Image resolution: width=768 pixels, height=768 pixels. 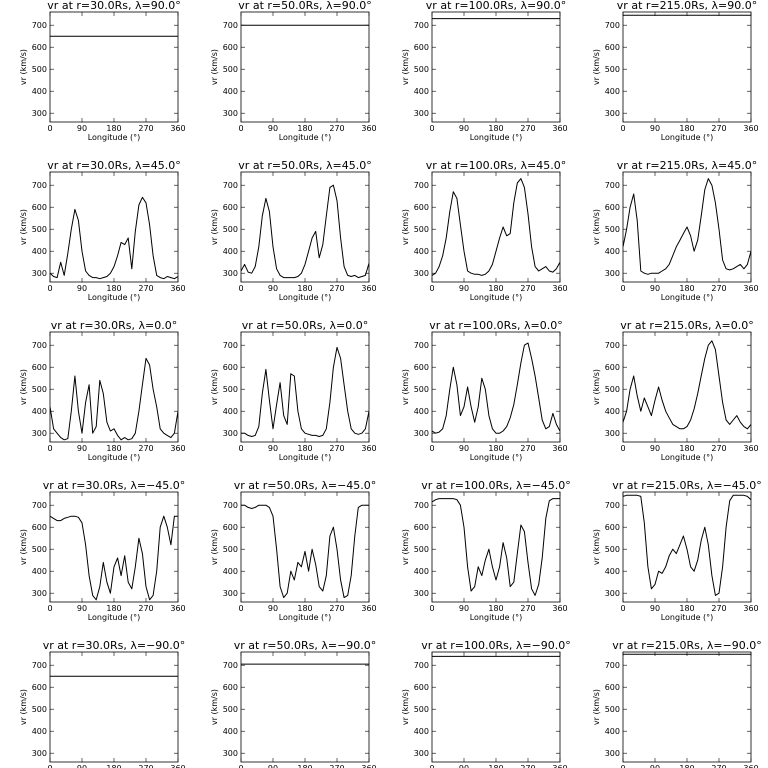 What do you see at coordinates (686, 325) in the screenshot?
I see `panel-title: vr at r=215.0Rs, λ=0.0°` at bounding box center [686, 325].